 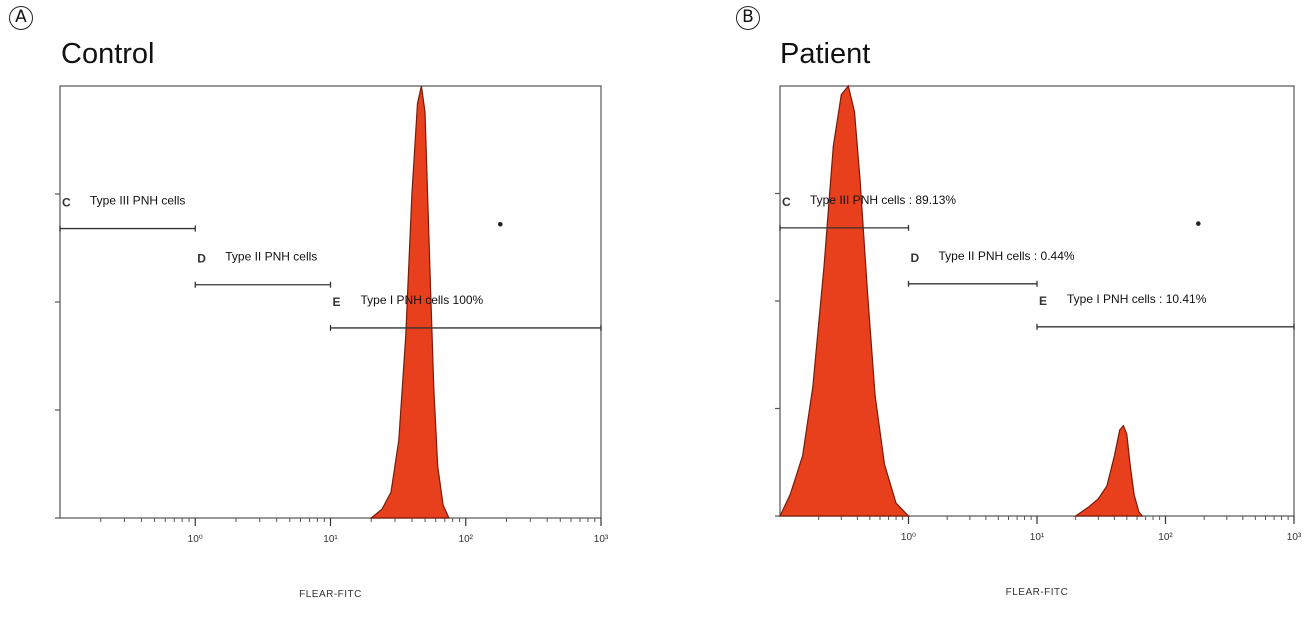 I want to click on gate-label: Type II PNH cells, so click(x=271, y=257).